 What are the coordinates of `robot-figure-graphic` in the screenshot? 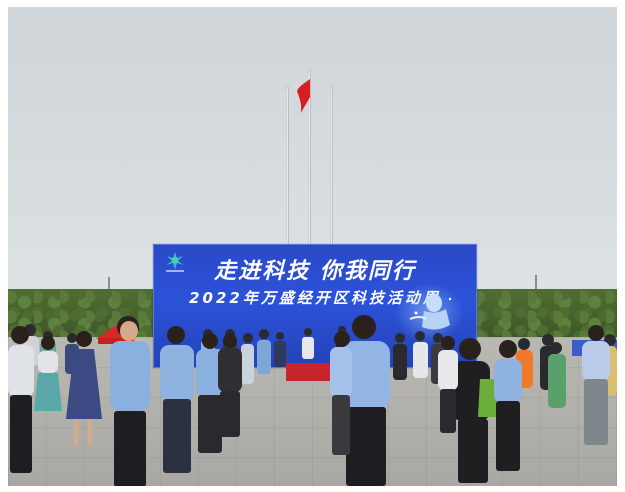 It's located at (430, 312).